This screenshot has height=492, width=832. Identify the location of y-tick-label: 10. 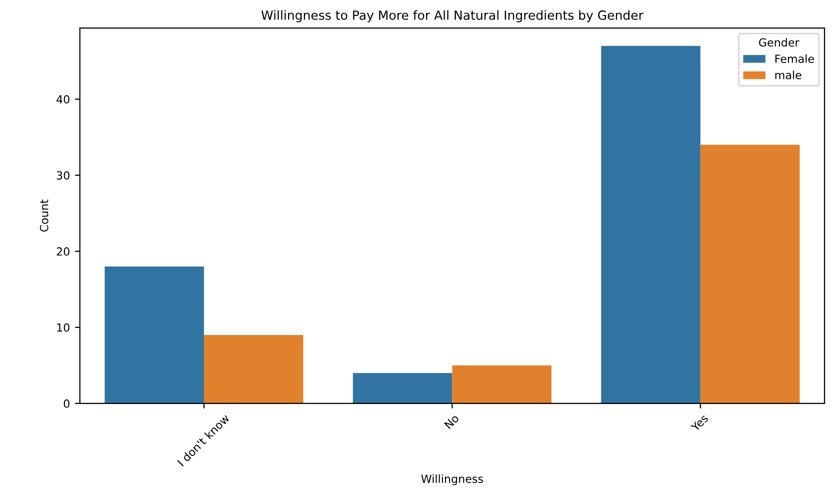
(63, 327).